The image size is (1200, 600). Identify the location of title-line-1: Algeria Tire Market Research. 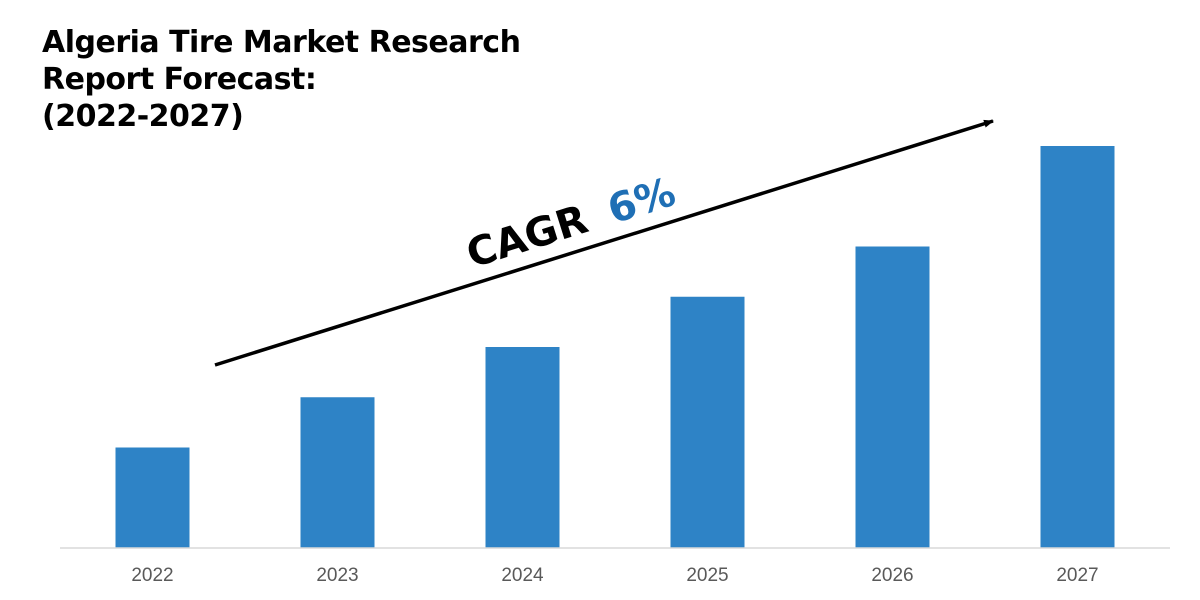
(281, 42).